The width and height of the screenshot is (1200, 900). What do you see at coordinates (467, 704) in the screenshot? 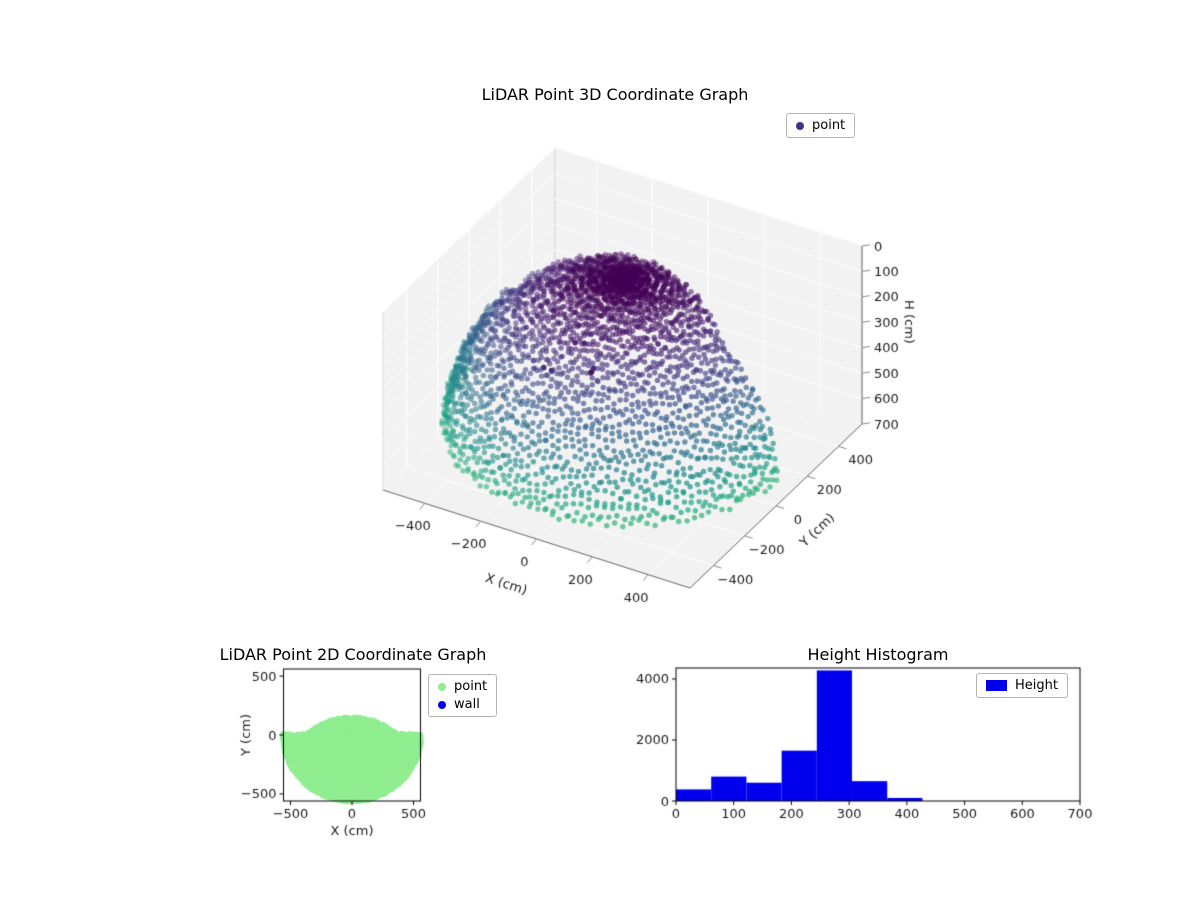
I see `legend-label-wall-2d: wall` at bounding box center [467, 704].